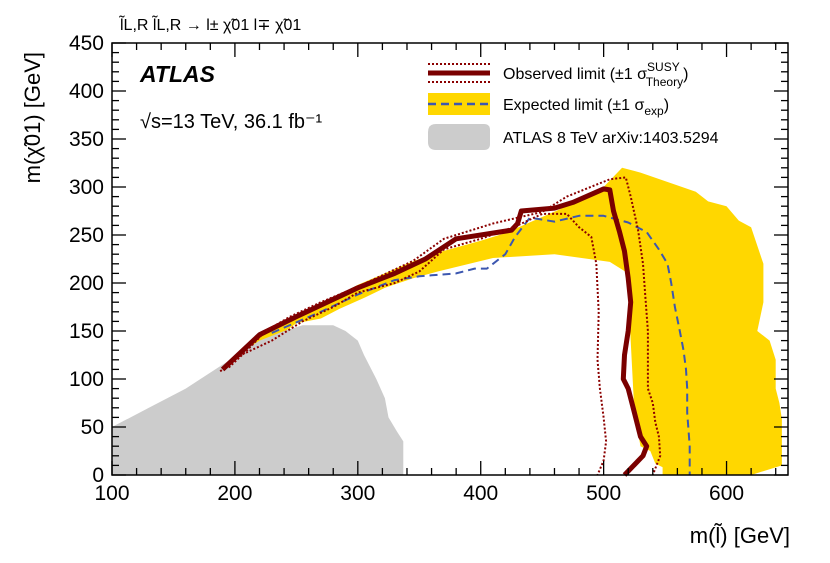 This screenshot has width=830, height=563. What do you see at coordinates (231, 122) in the screenshot?
I see `energy-label: √s=13 TeV, 36.1 fb⁻¹` at bounding box center [231, 122].